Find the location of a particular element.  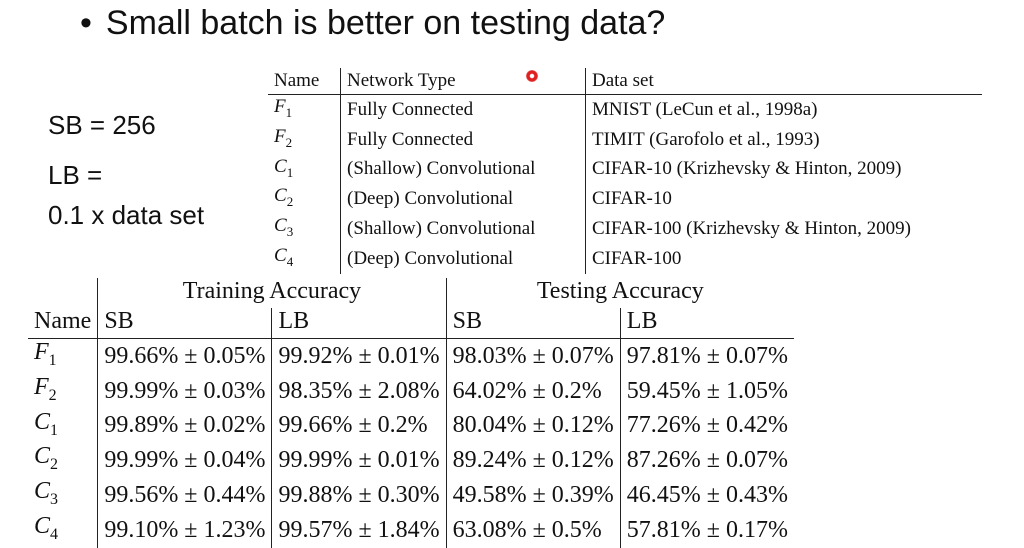

col-header-test-lb: LB is located at coordinates (706, 323).